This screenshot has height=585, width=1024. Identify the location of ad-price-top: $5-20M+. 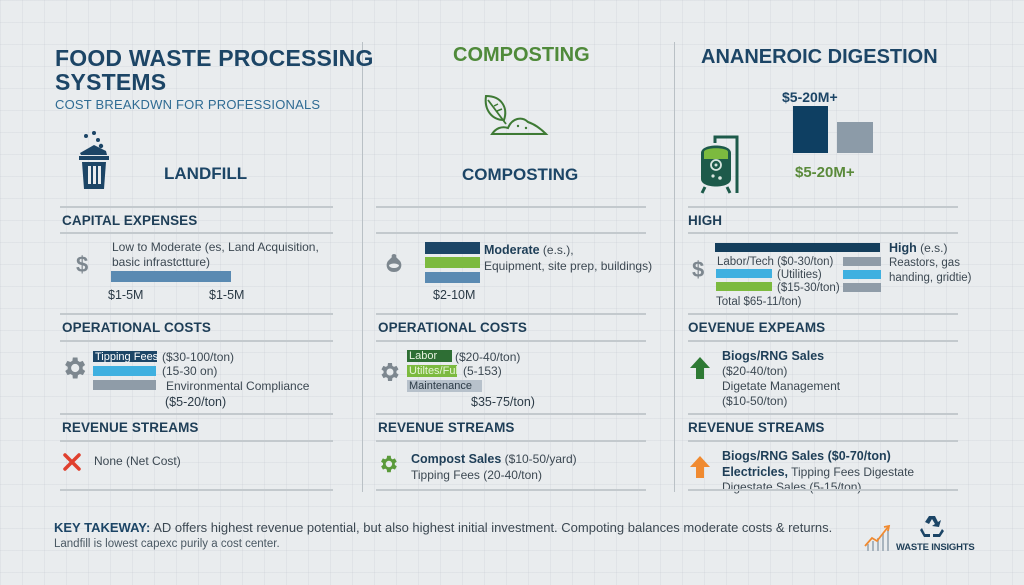
(810, 97).